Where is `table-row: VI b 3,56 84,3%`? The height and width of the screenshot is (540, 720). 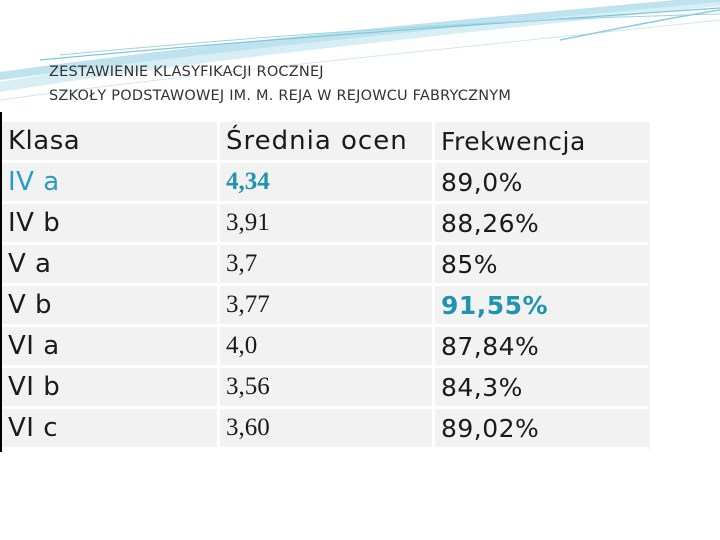
table-row: VI b 3,56 84,3% is located at coordinates (325, 388).